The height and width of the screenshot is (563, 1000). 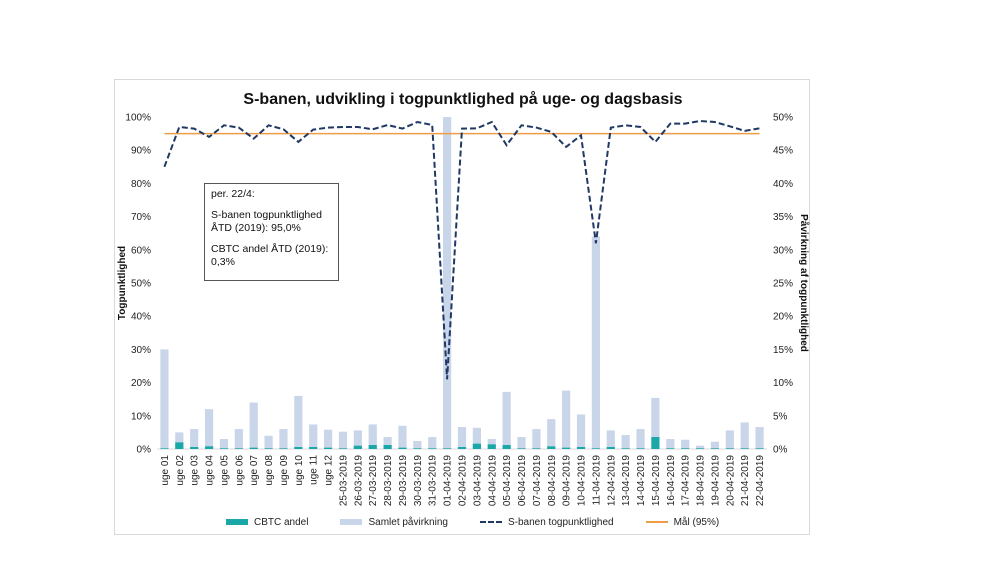 What do you see at coordinates (783, 350) in the screenshot?
I see `y-right-tick-label: 15%` at bounding box center [783, 350].